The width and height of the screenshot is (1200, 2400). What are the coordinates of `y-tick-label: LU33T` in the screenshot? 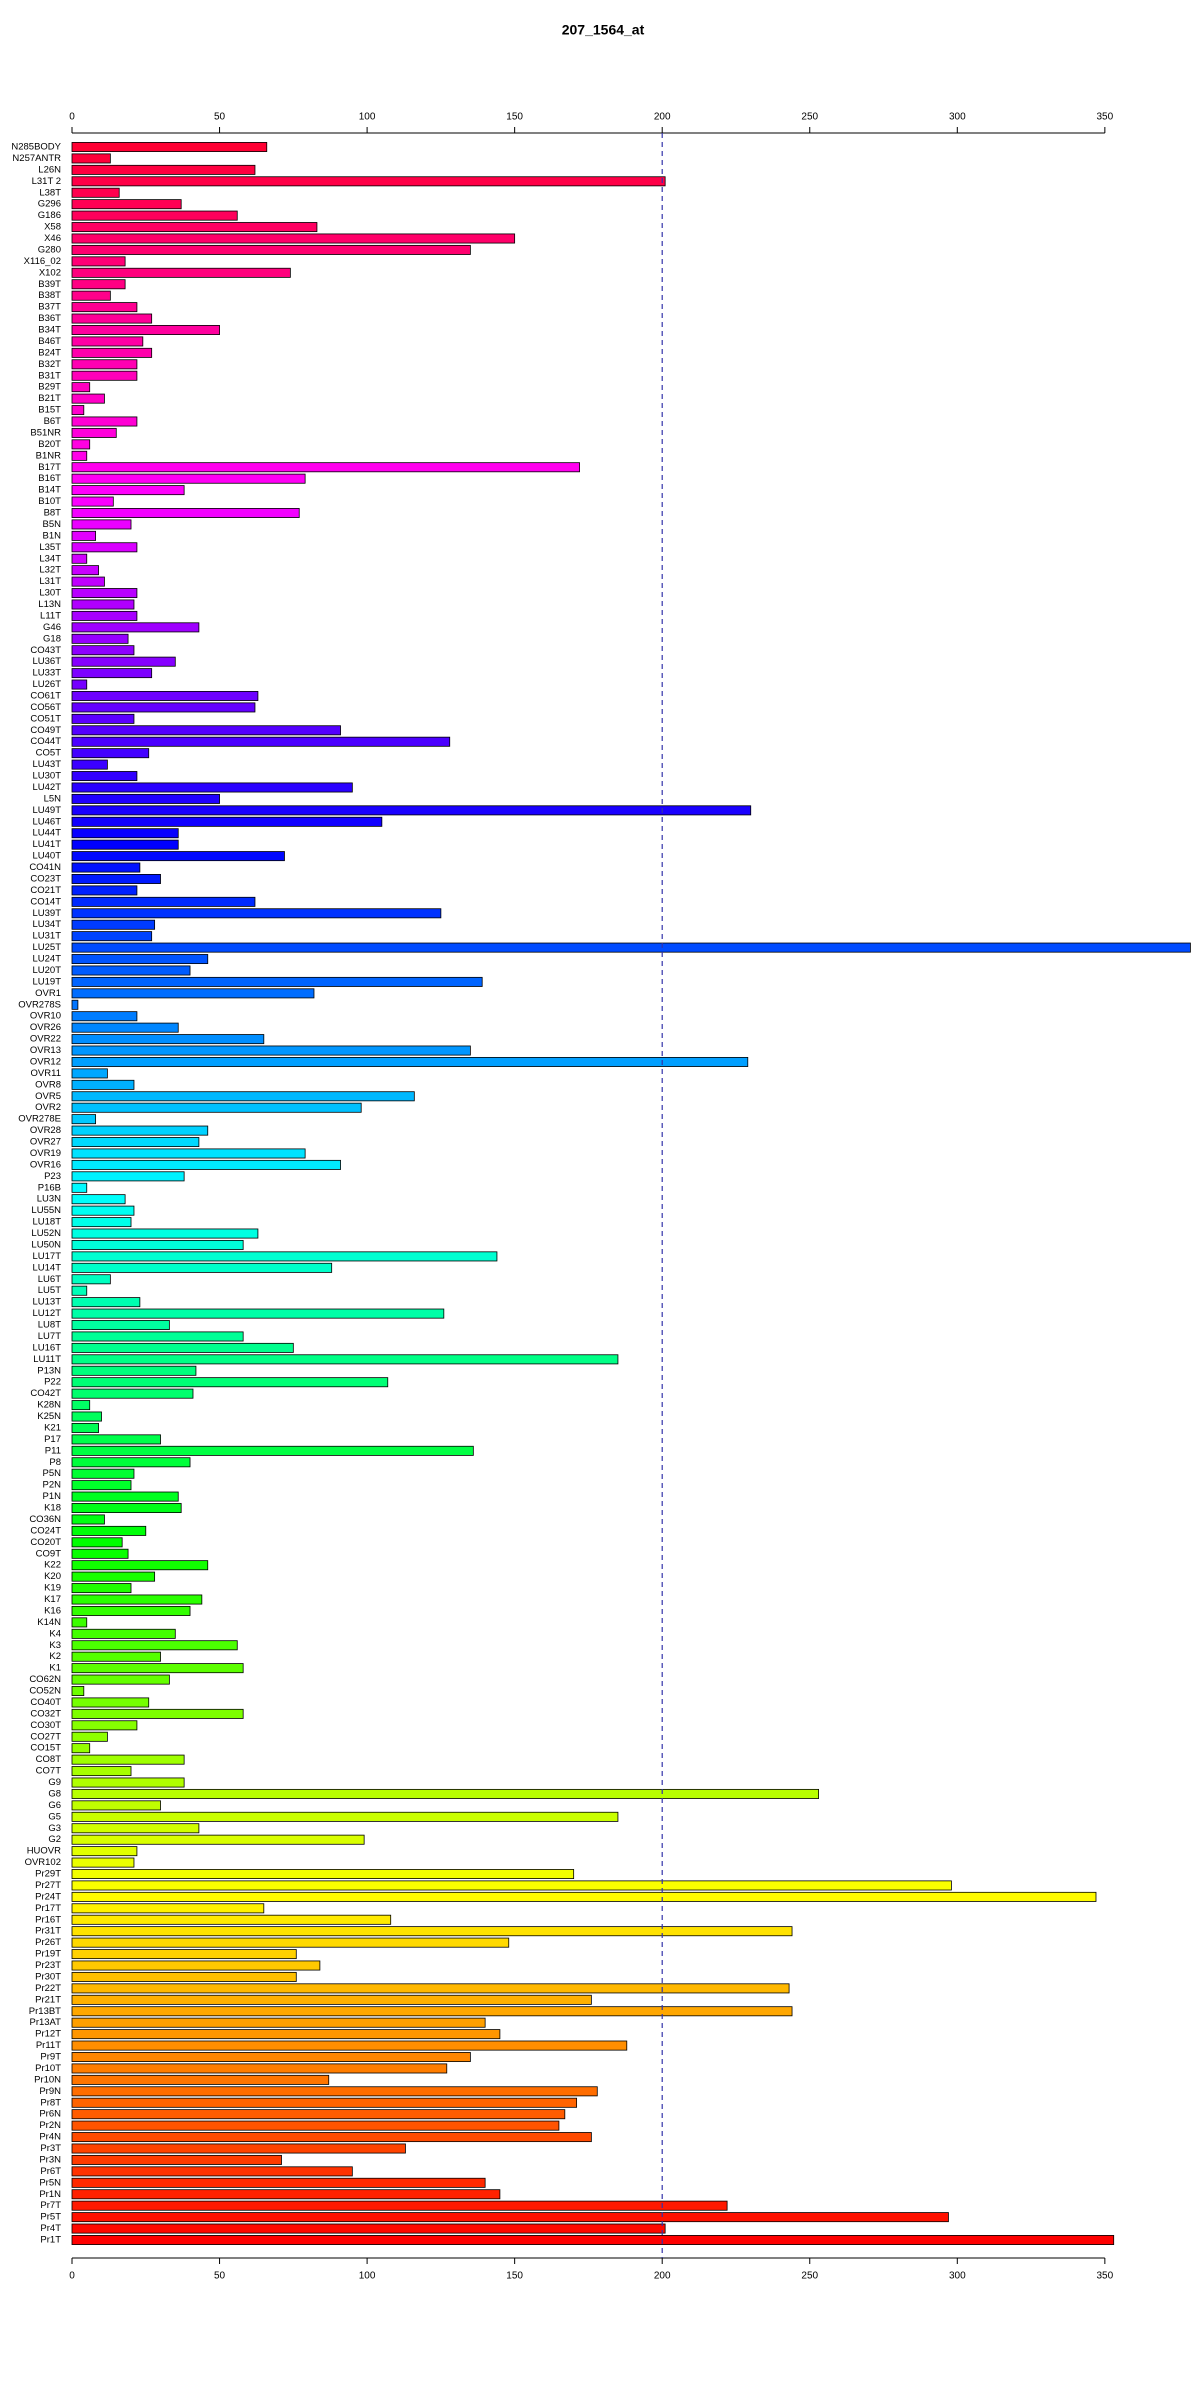 It's located at (46, 673).